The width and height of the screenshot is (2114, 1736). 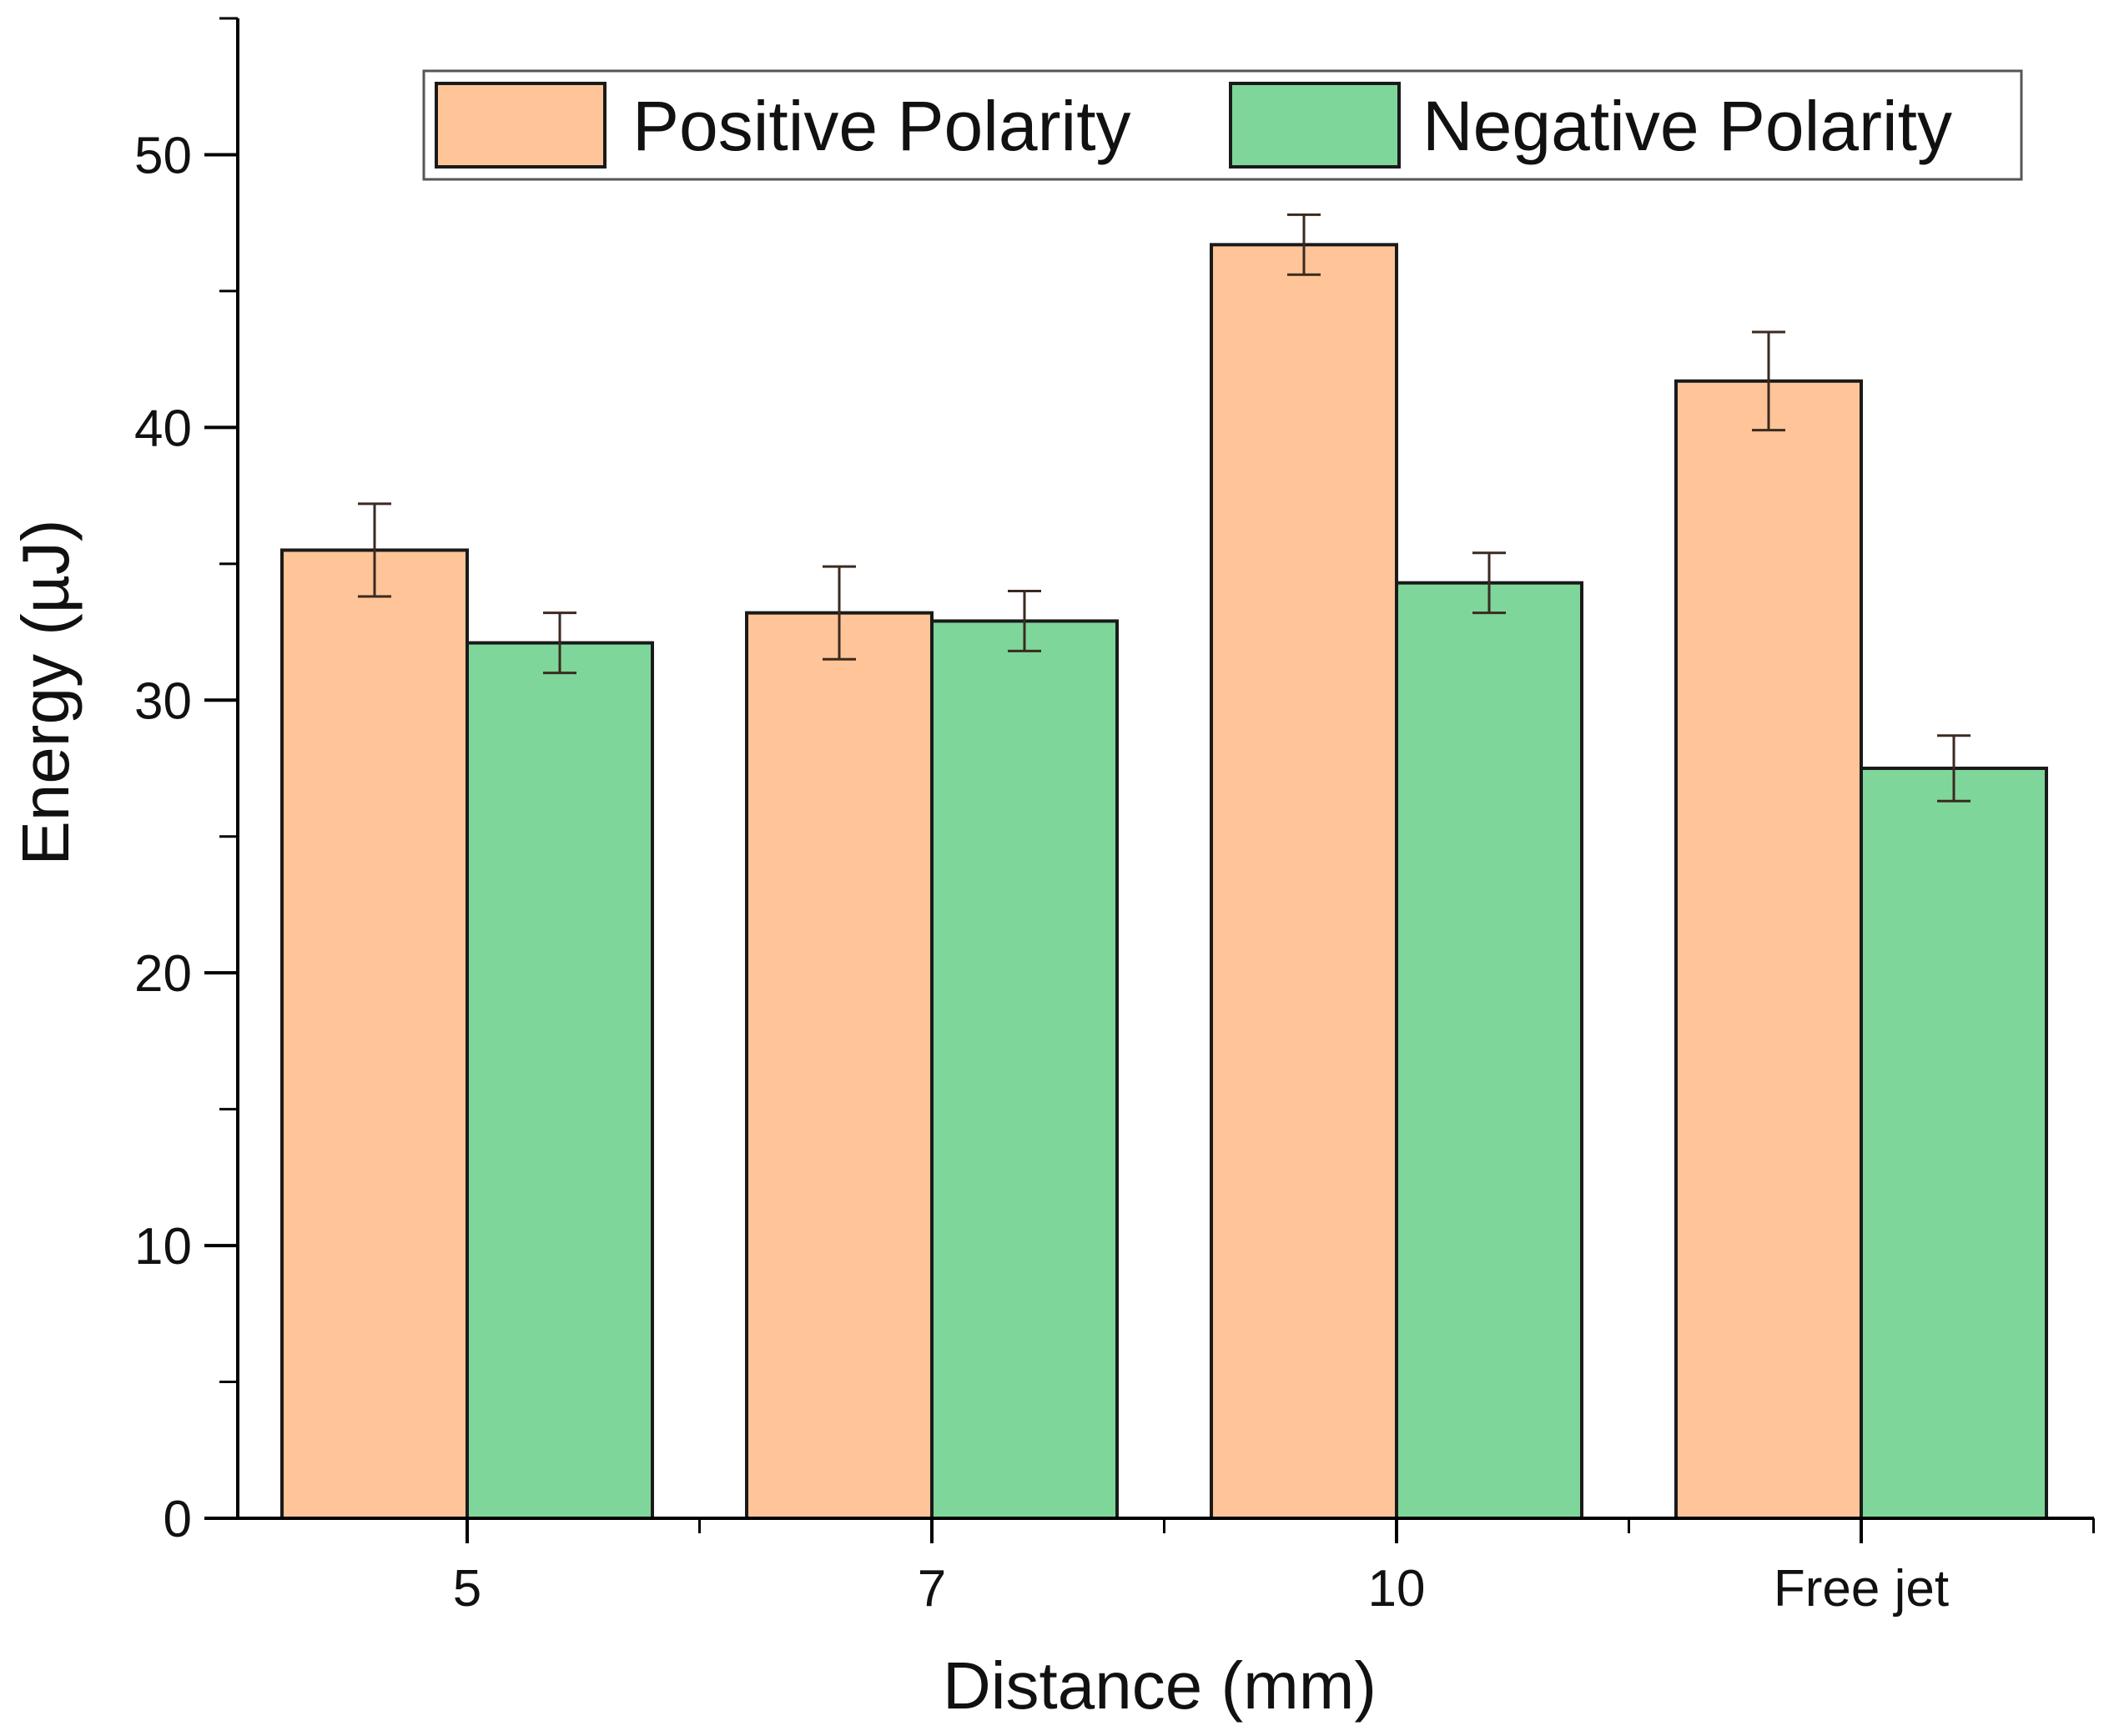 I want to click on legend-box, so click(x=1222, y=125).